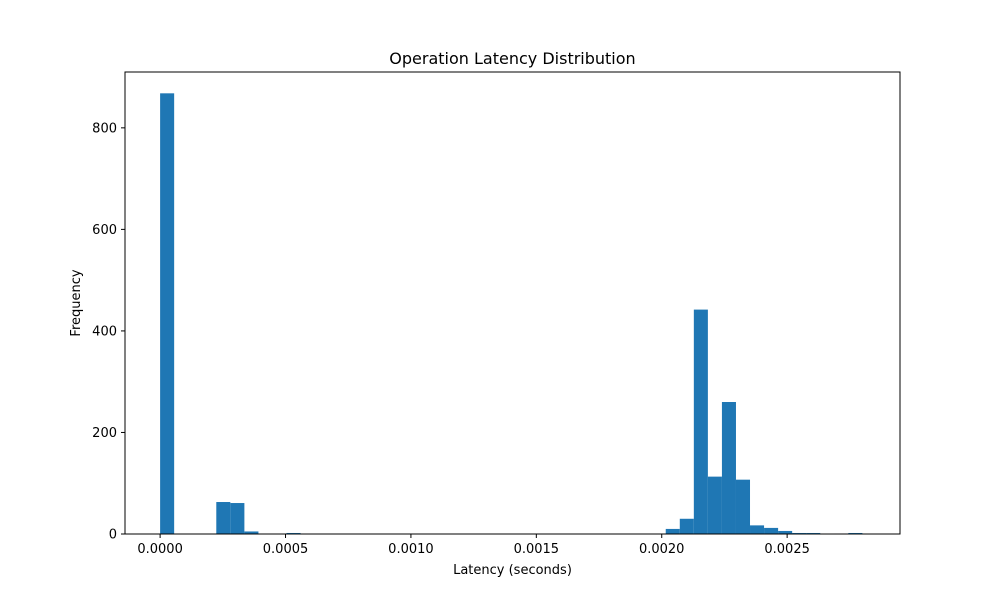 The width and height of the screenshot is (1000, 600). Describe the element at coordinates (662, 549) in the screenshot. I see `x-tick-label: 0.0020` at that location.